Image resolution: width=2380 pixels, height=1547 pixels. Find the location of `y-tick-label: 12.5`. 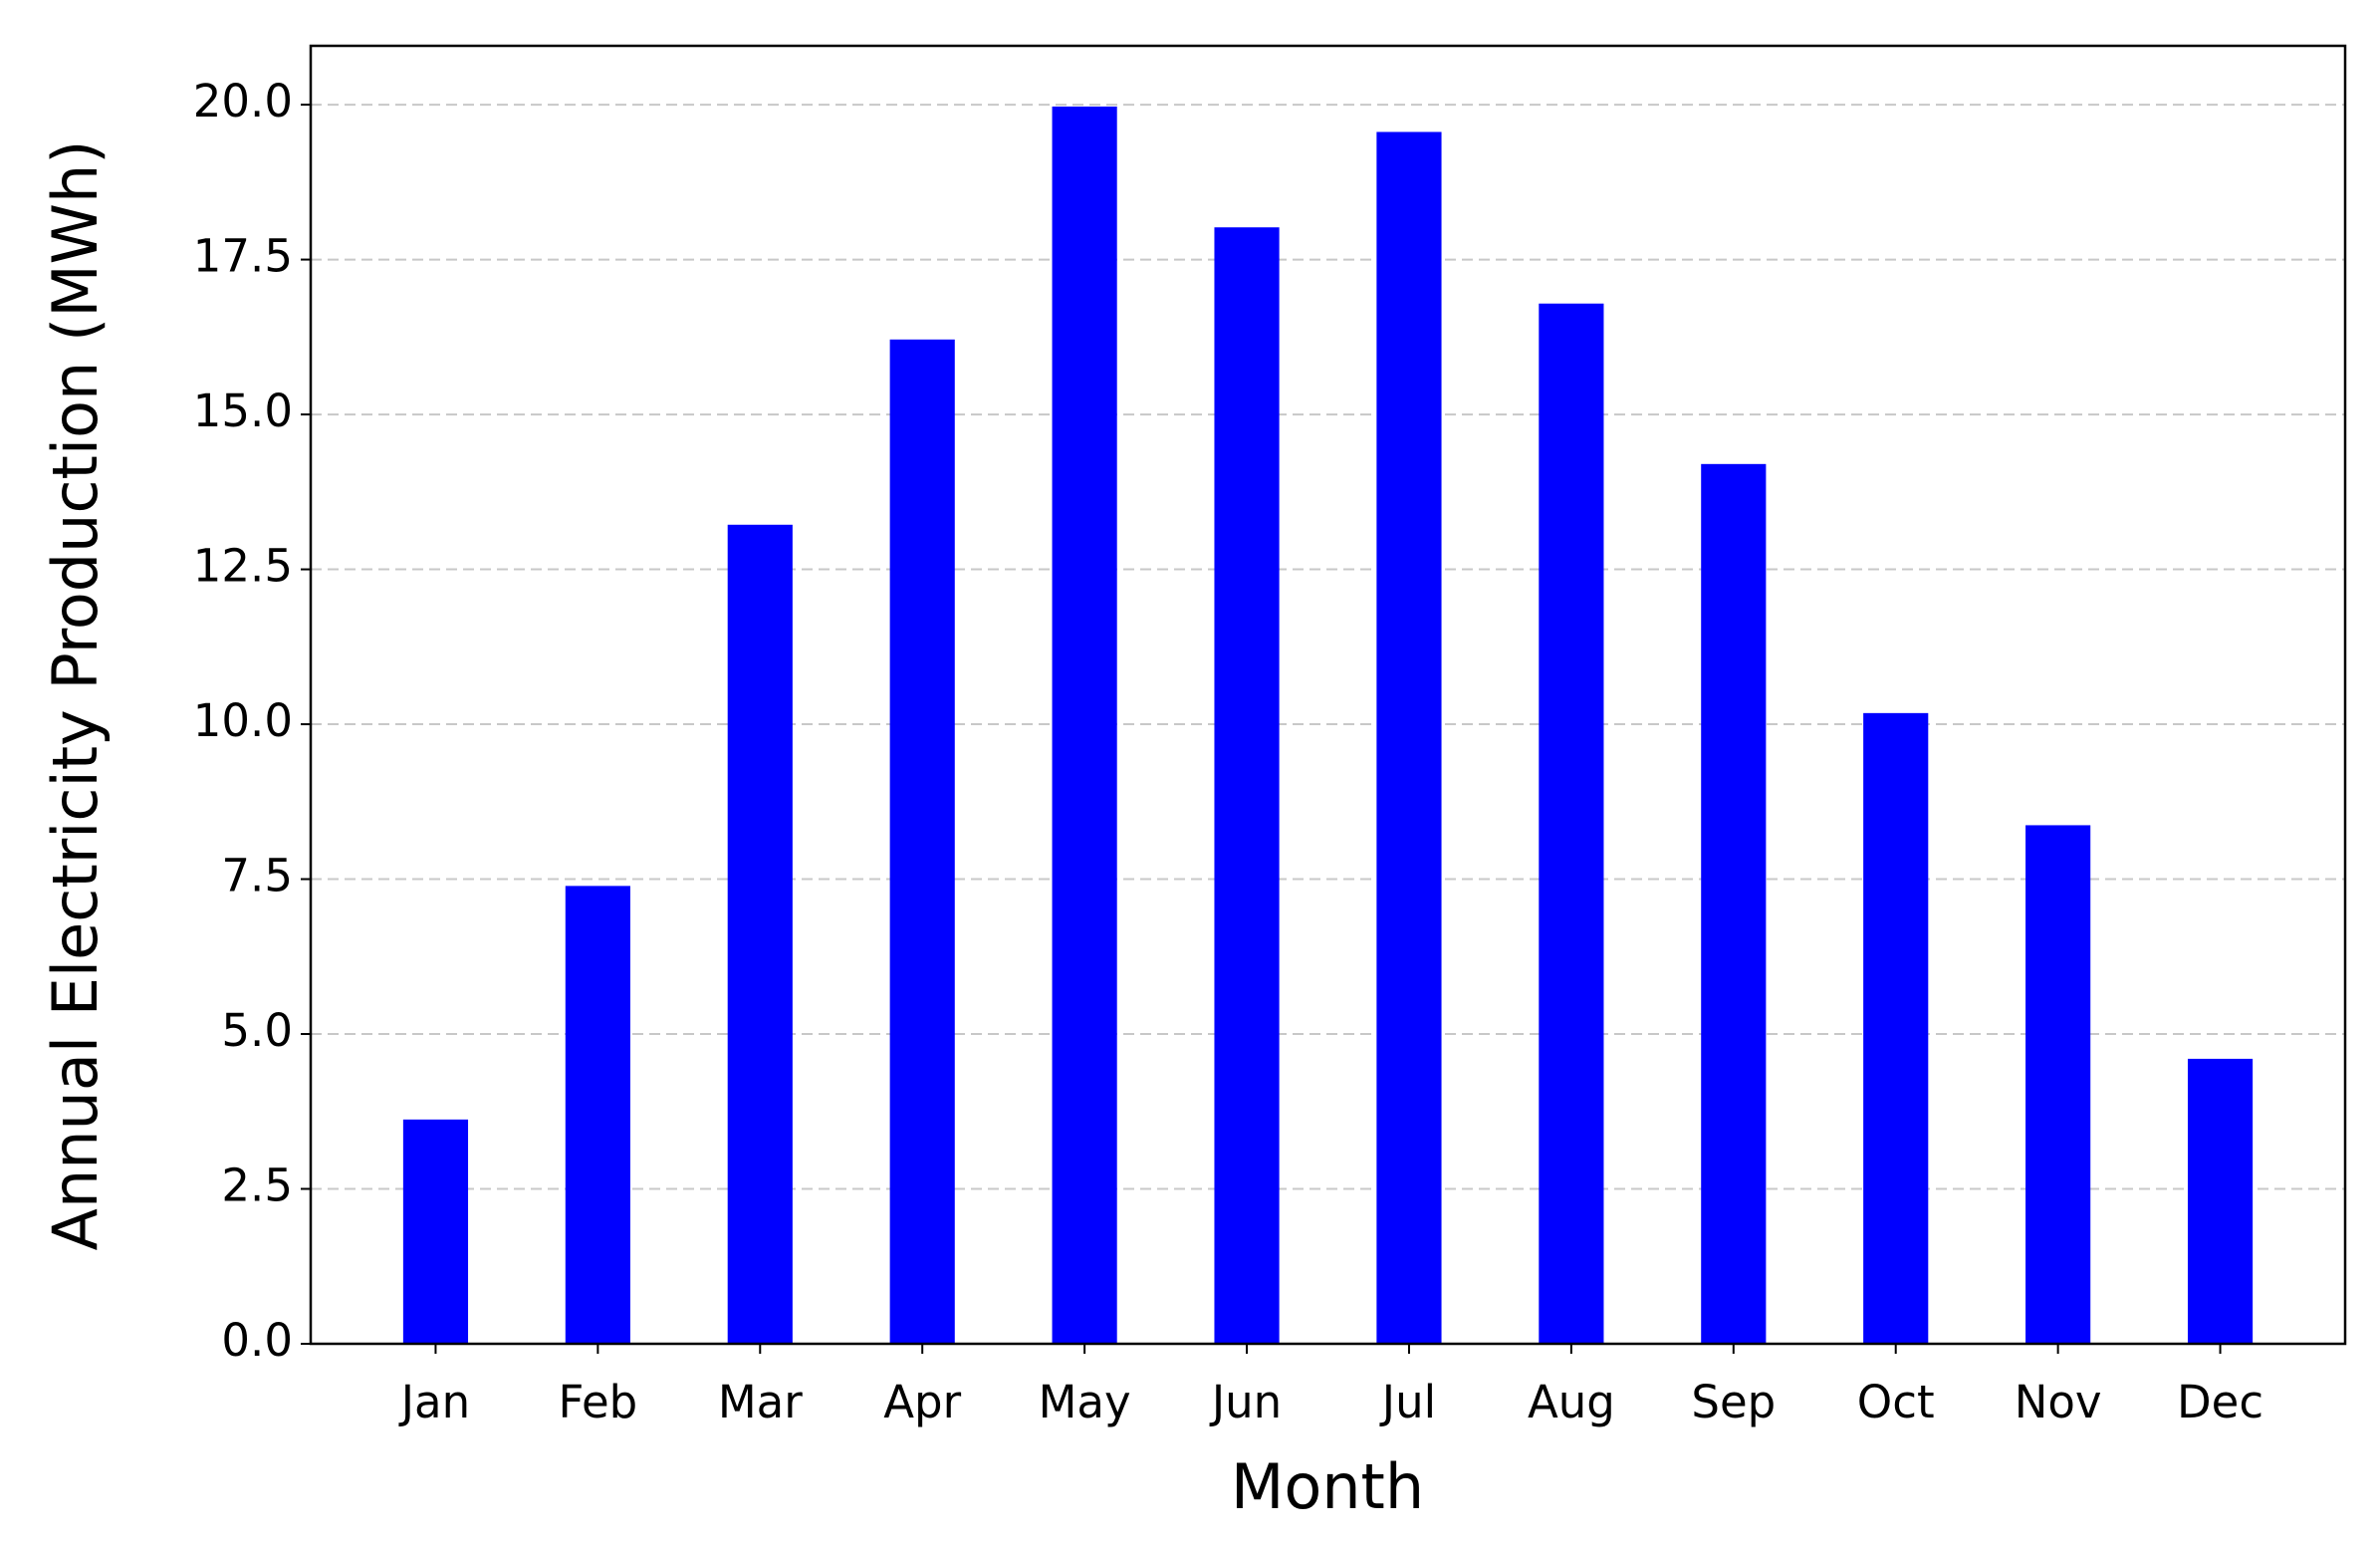

y-tick-label: 12.5 is located at coordinates (243, 566).